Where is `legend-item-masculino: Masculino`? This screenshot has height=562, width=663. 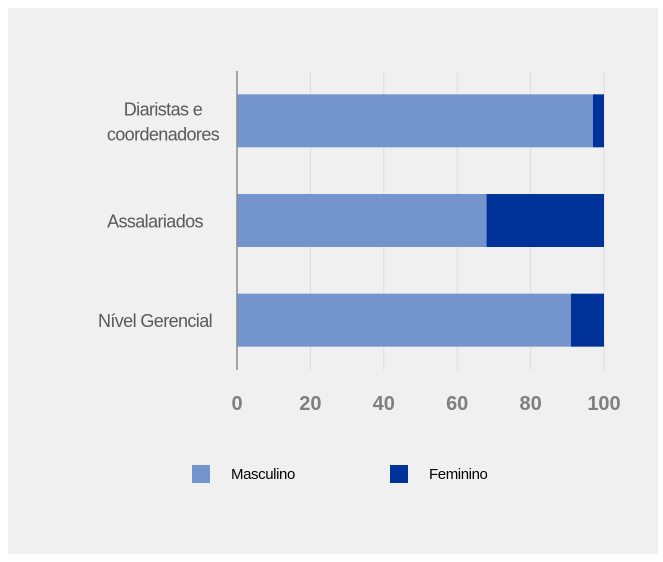
legend-item-masculino: Masculino is located at coordinates (243, 474).